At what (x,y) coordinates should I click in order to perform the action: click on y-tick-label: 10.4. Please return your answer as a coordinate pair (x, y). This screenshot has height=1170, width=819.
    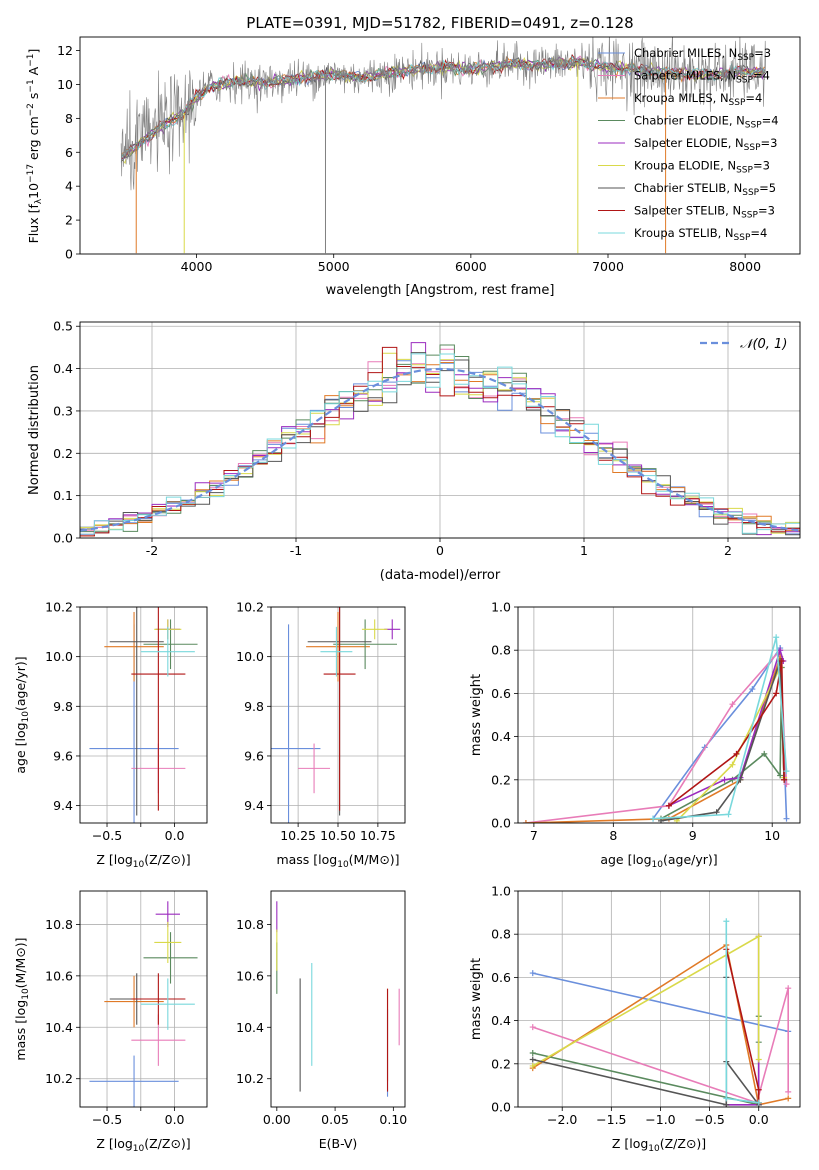
    Looking at the image, I should click on (59, 1027).